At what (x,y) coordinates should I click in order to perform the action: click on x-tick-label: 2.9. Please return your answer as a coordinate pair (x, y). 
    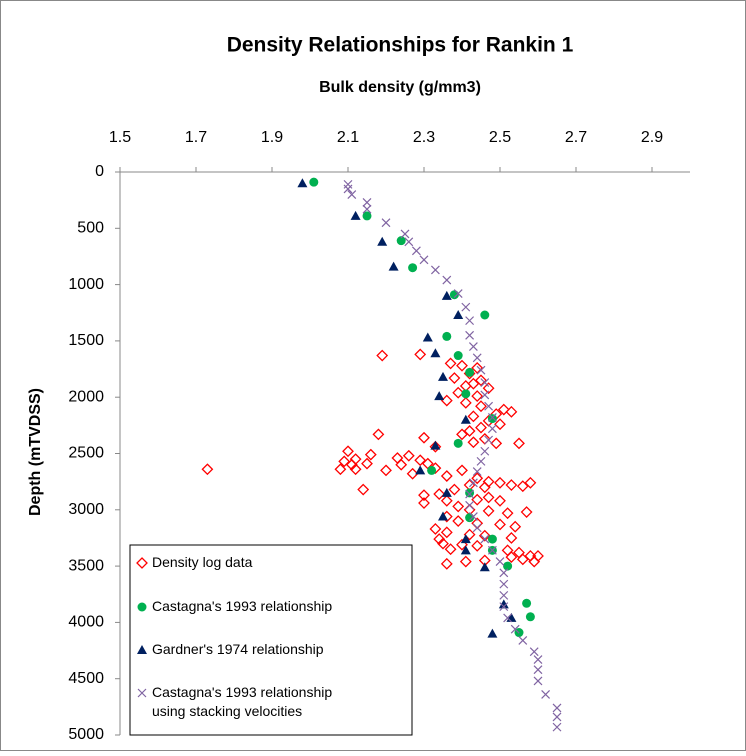
    Looking at the image, I should click on (652, 137).